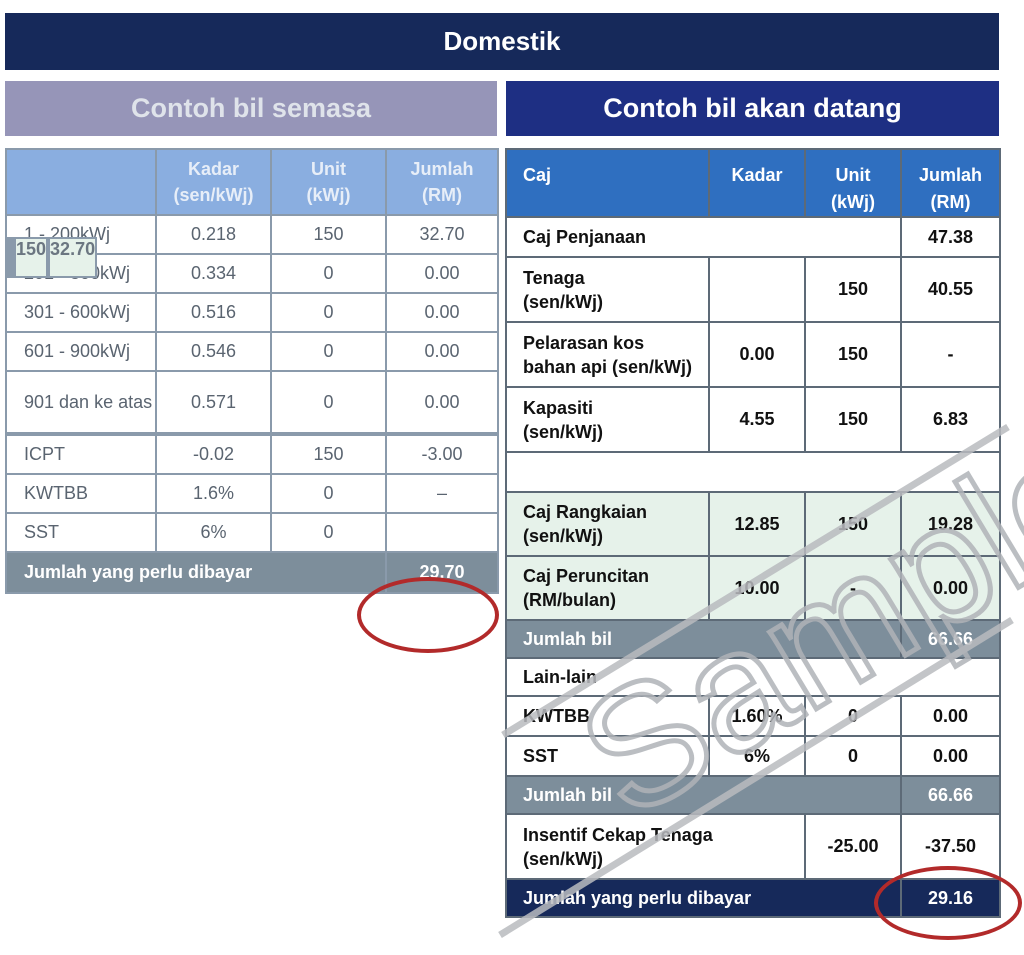 The image size is (1024, 955). I want to click on kadar-cell: 0.00, so click(757, 354).